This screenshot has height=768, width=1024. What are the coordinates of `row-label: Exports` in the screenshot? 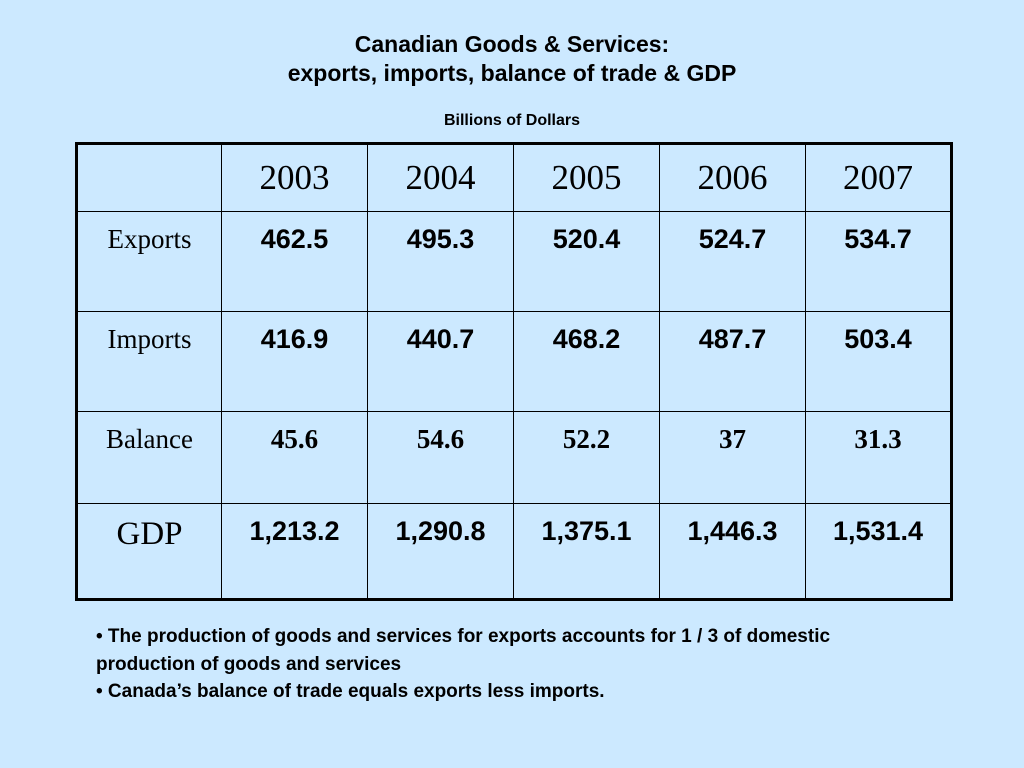 It's located at (149, 261).